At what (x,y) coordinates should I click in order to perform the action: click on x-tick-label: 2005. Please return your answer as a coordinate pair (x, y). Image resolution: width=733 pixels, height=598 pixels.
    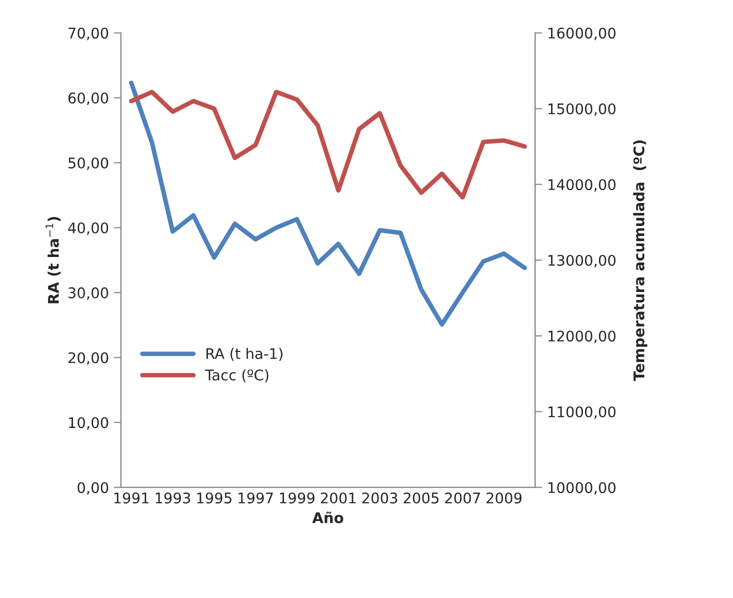
    Looking at the image, I should click on (421, 498).